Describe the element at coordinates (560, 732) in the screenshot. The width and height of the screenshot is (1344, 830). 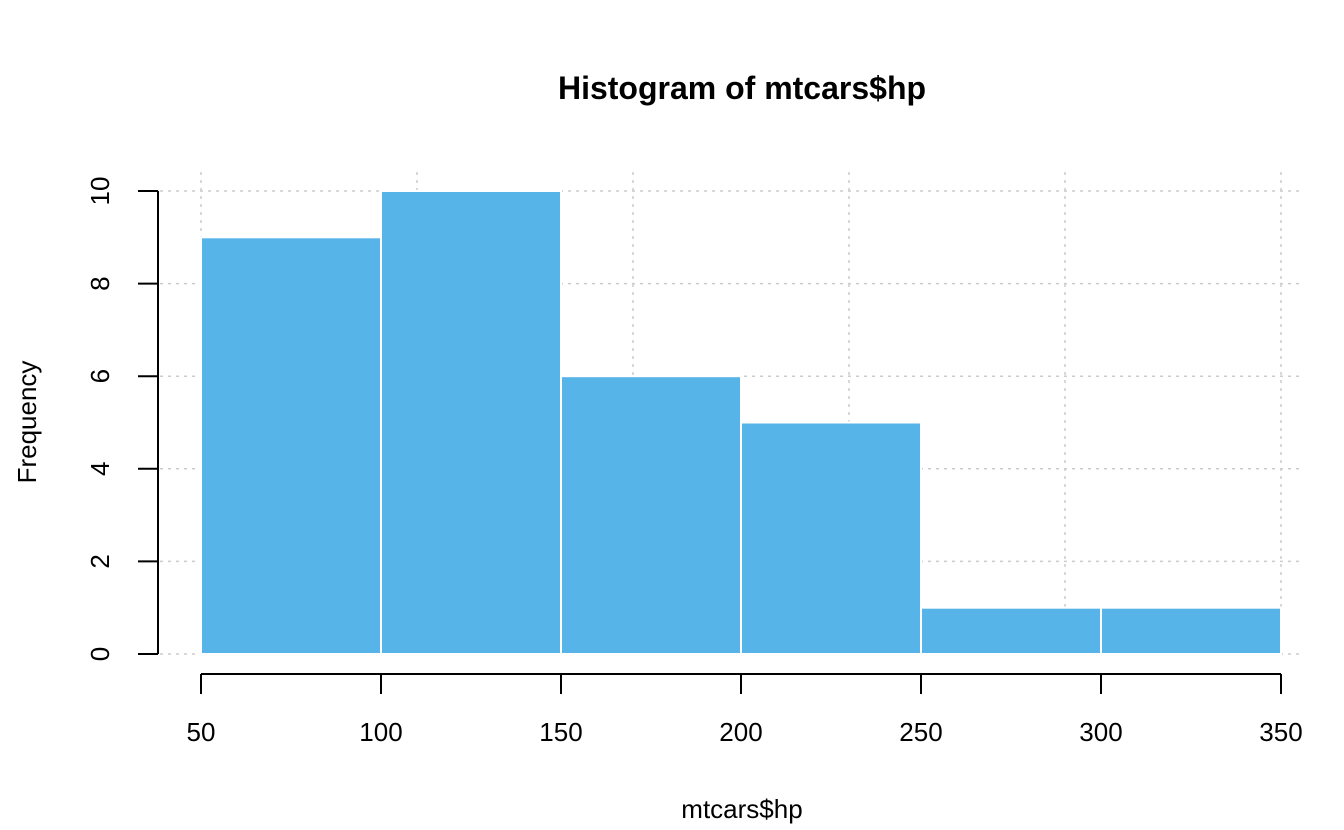
I see `x-tick-label-150: 150` at that location.